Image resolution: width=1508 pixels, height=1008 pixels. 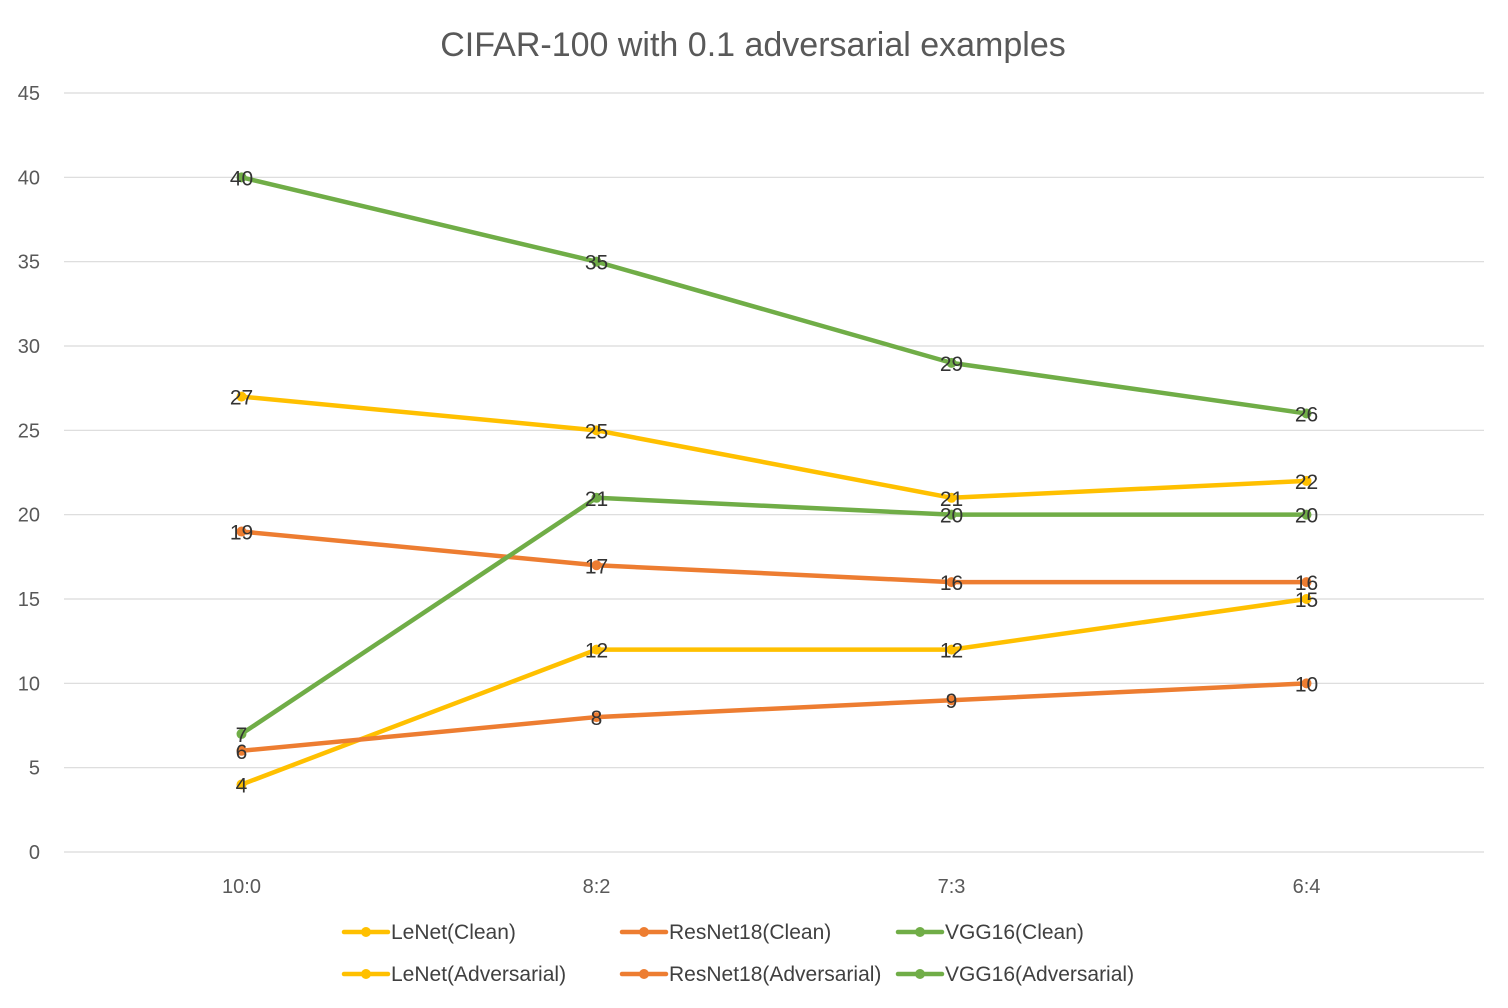 I want to click on data-label-resnet18-clean: 19, so click(x=241, y=533).